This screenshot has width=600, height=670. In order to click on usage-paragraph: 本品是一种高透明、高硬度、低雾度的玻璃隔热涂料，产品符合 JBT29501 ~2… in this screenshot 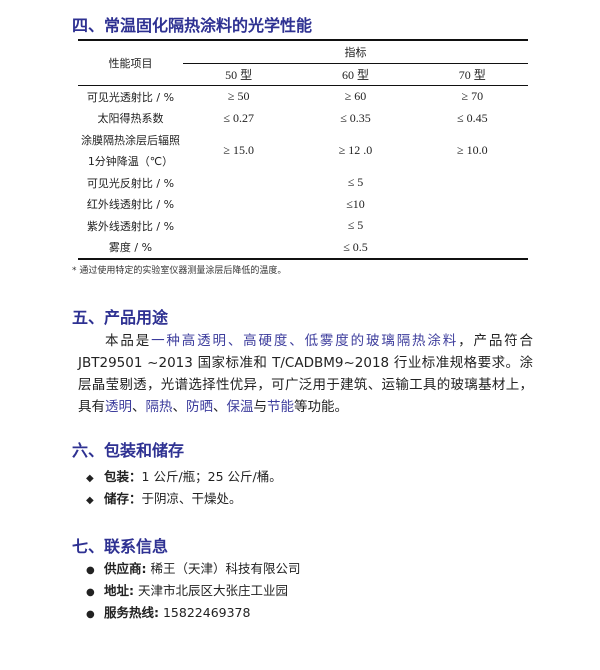, I will do `click(305, 374)`.